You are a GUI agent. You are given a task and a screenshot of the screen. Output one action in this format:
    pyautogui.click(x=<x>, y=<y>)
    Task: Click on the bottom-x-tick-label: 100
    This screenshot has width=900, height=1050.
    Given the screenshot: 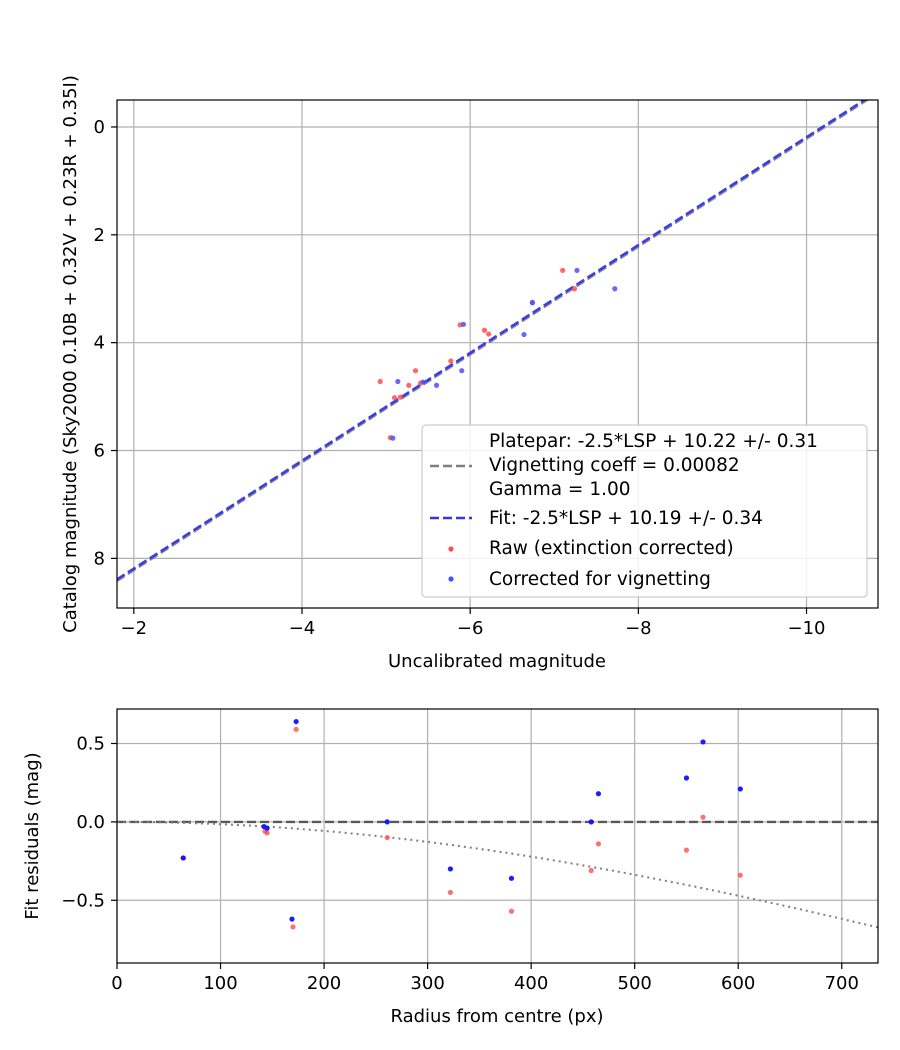 What is the action you would take?
    pyautogui.click(x=220, y=983)
    